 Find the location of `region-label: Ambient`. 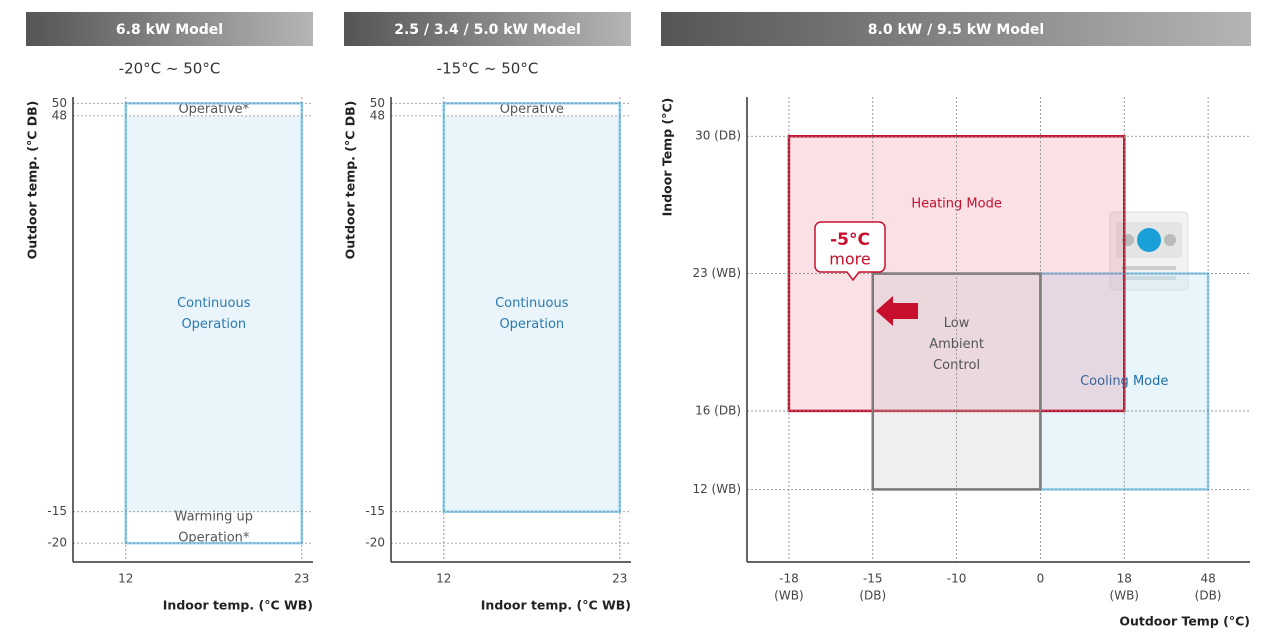

region-label: Ambient is located at coordinates (956, 344).